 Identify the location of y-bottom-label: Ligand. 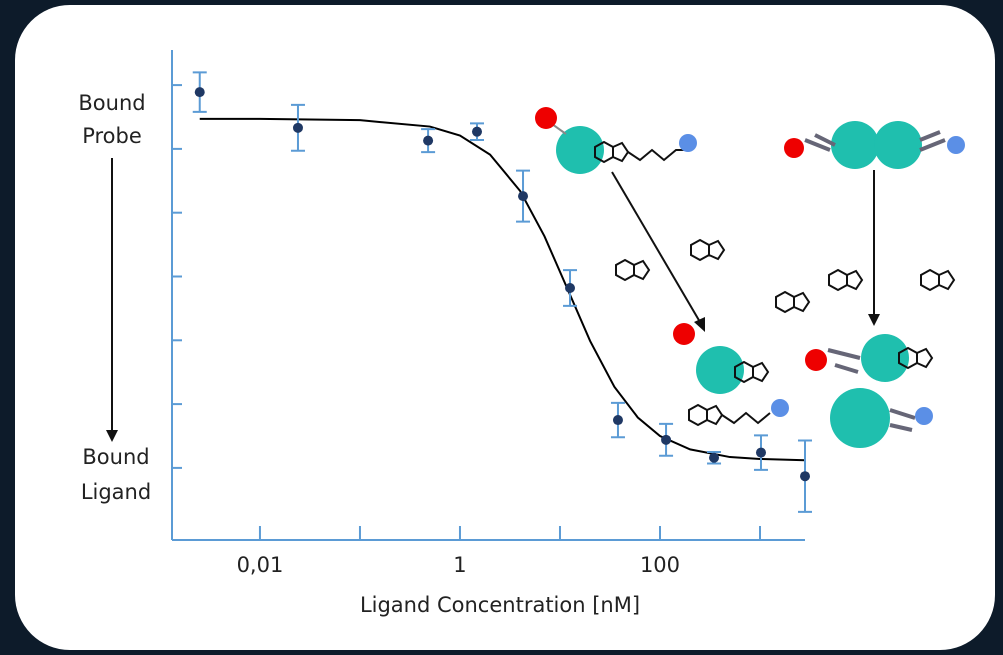
(116, 492).